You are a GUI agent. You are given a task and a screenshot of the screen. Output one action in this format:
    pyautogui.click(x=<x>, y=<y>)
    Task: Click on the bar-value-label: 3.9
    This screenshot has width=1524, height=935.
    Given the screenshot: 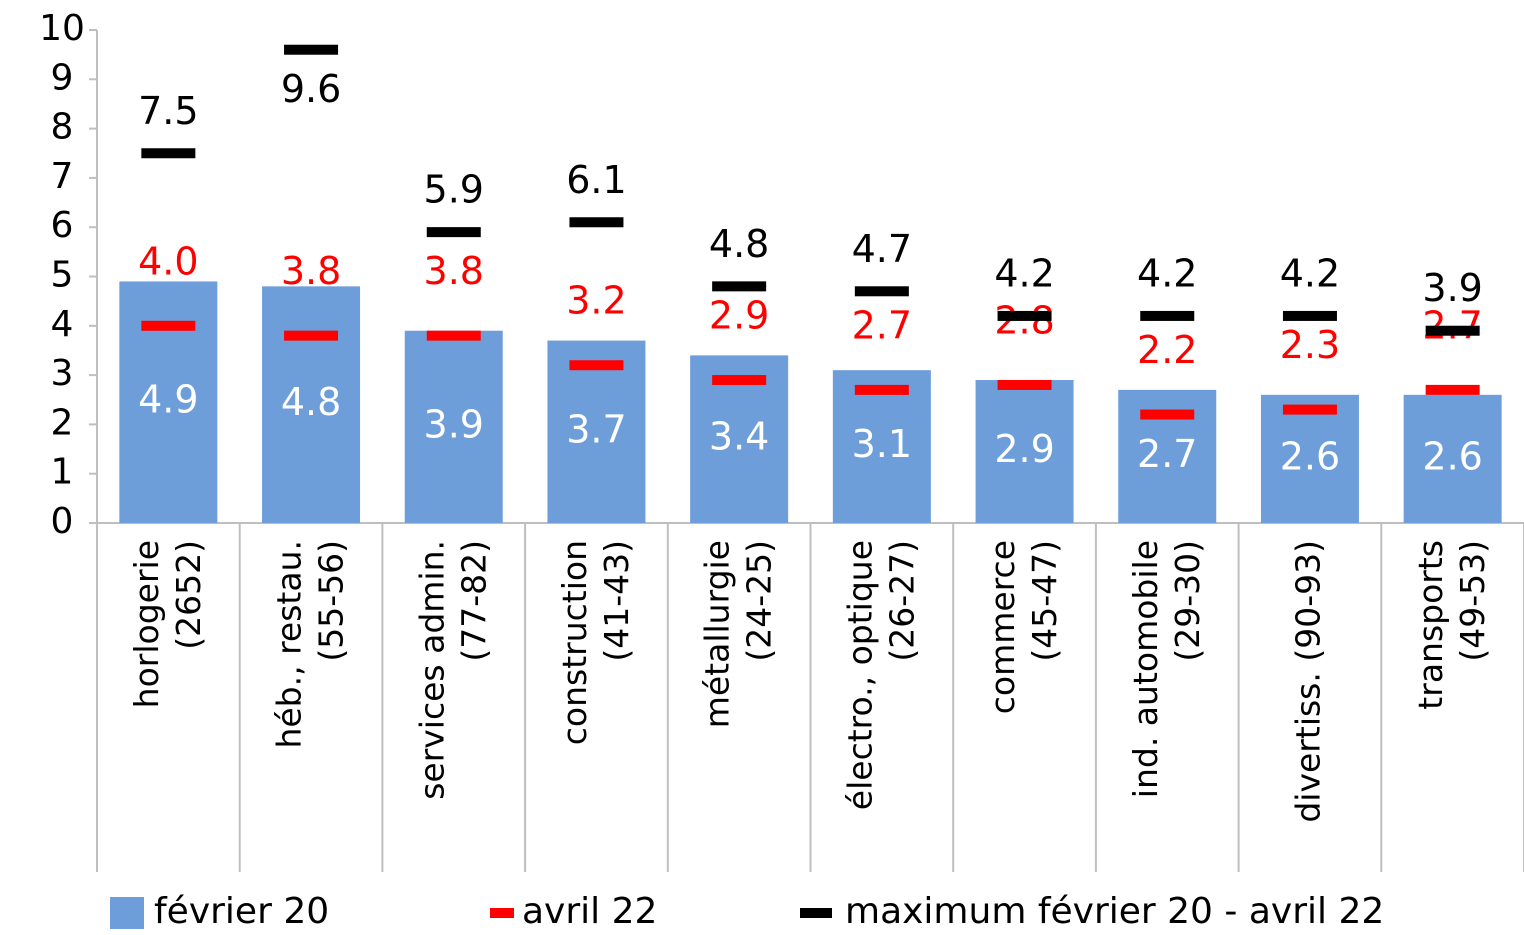 What is the action you would take?
    pyautogui.click(x=454, y=424)
    